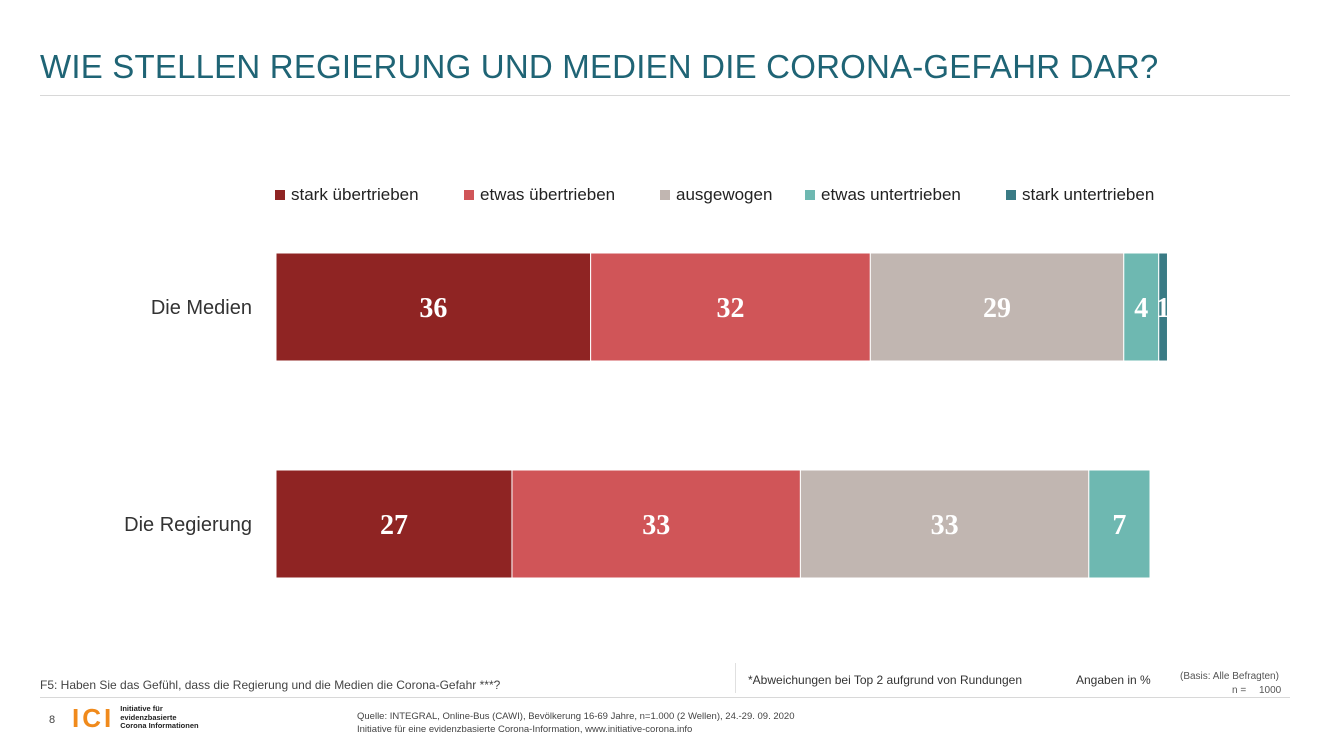 The height and width of the screenshot is (750, 1333). I want to click on legend-item: etwas untertrieben, so click(883, 195).